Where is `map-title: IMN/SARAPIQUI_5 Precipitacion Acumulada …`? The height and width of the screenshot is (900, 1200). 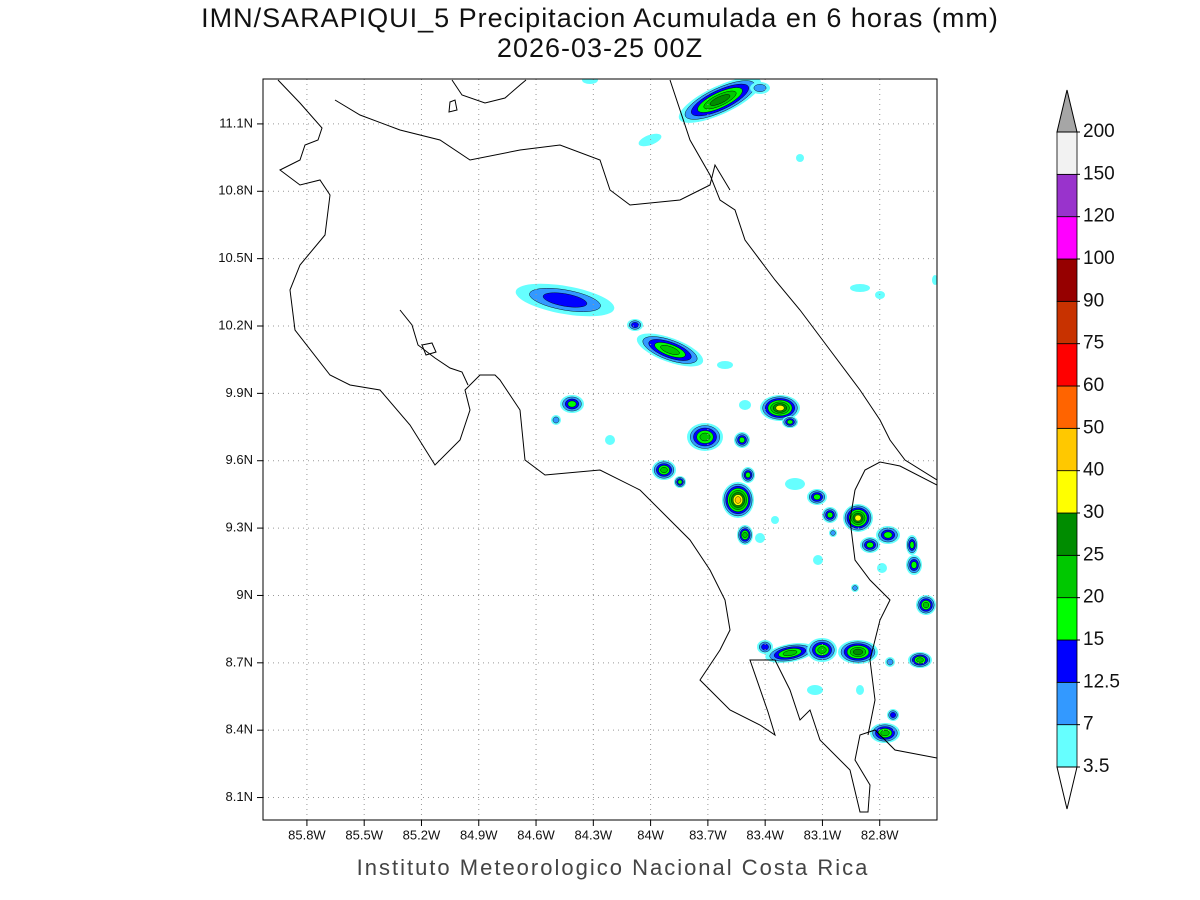 map-title: IMN/SARAPIQUI_5 Precipitacion Acumulada … is located at coordinates (600, 18).